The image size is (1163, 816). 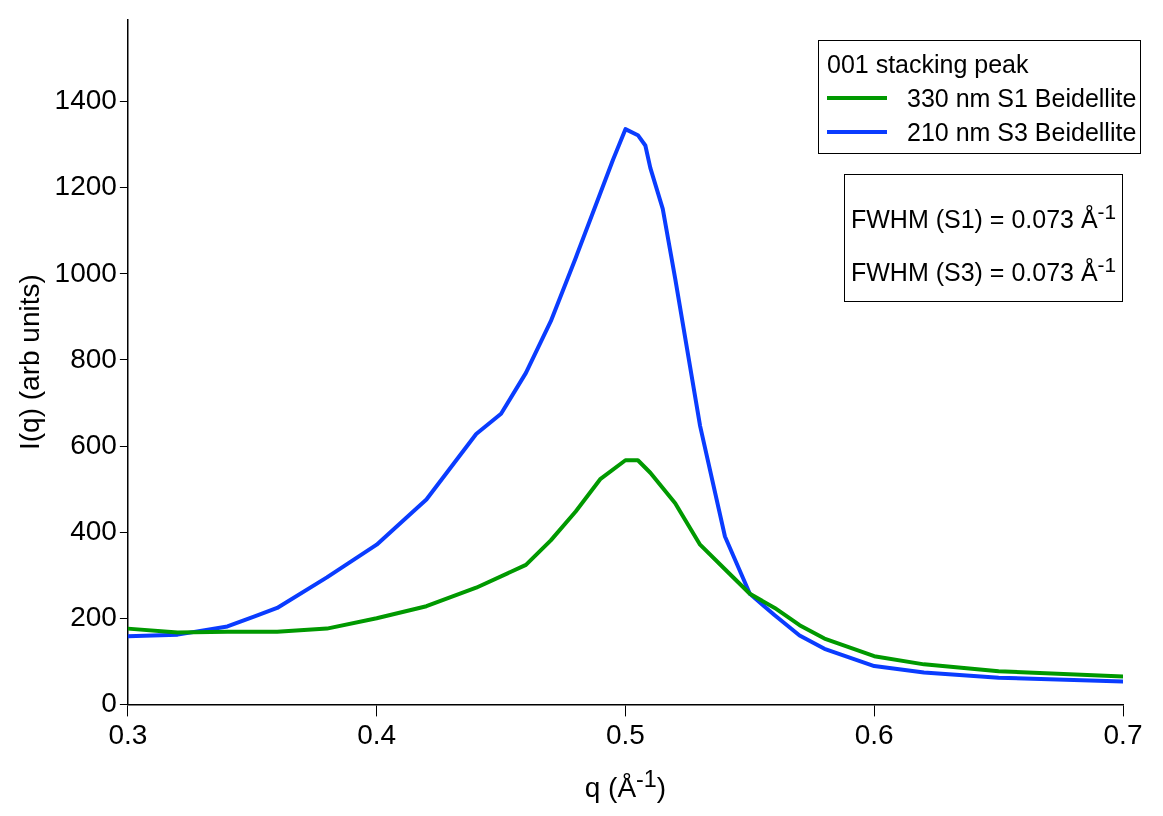 I want to click on y-tick-label: 200, so click(x=93, y=617).